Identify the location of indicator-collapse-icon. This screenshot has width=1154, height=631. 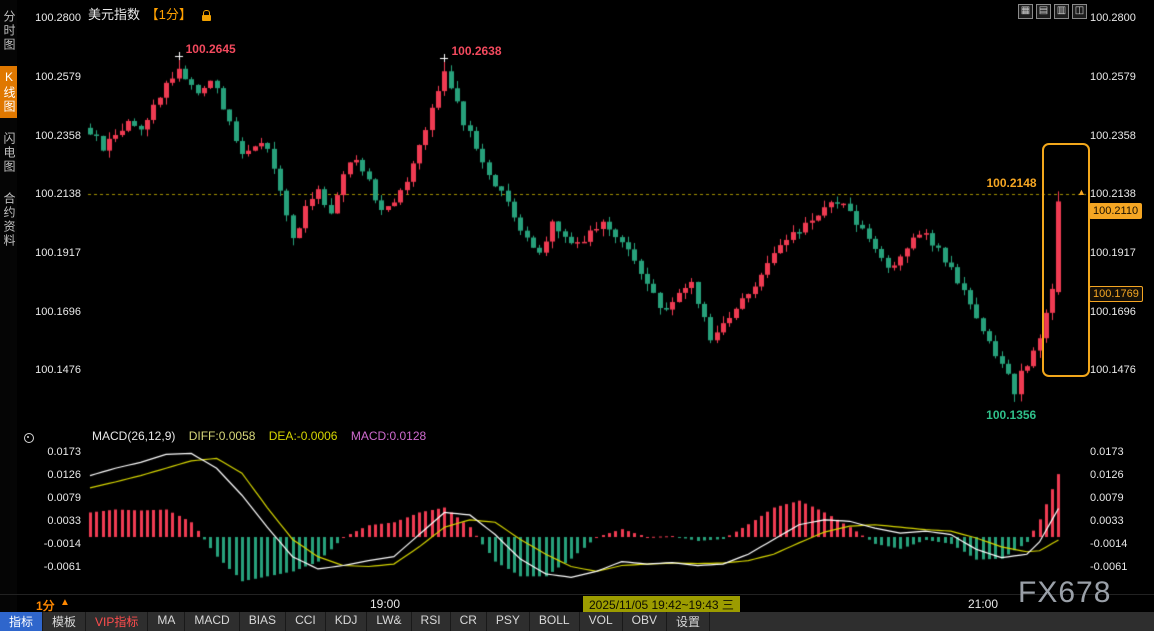
(29, 438).